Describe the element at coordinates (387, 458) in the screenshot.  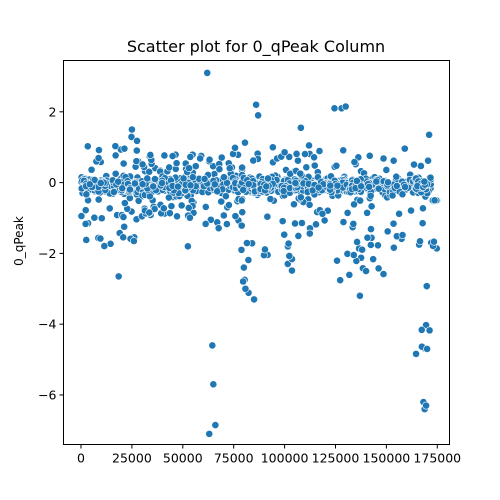
I see `x-tick-label: 150000` at that location.